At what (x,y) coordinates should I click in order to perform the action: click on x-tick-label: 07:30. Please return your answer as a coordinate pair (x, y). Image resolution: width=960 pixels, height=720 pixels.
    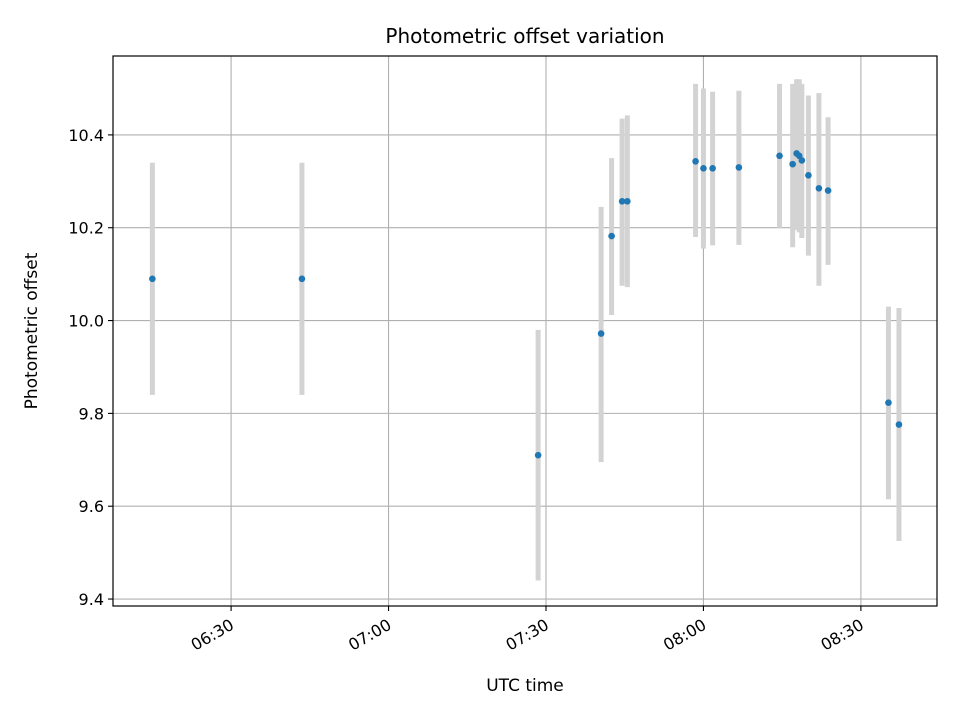
    Looking at the image, I should click on (527, 635).